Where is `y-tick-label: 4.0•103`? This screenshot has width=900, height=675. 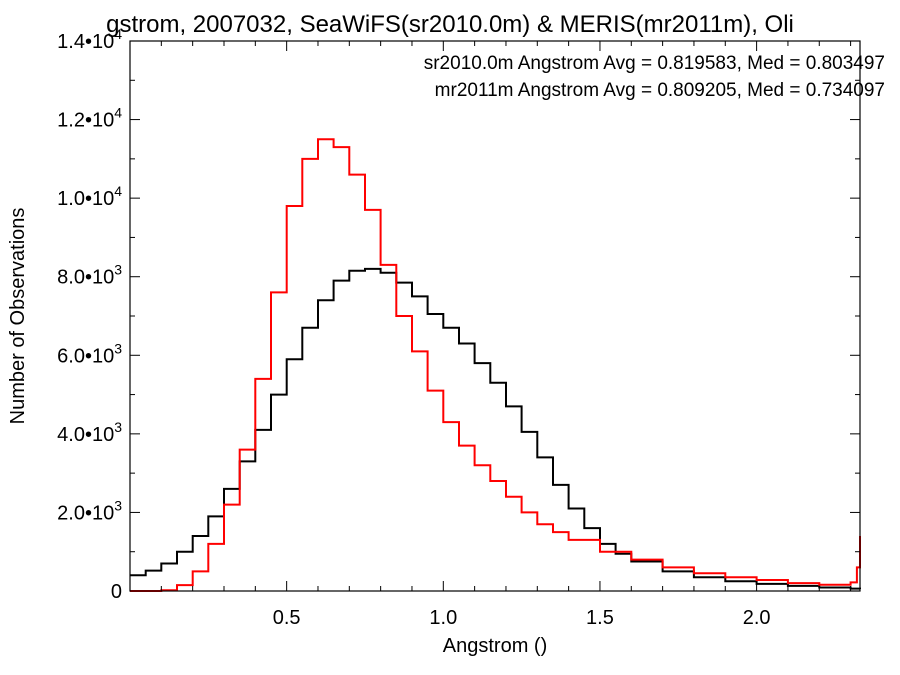 y-tick-label: 4.0•103 is located at coordinates (89, 432).